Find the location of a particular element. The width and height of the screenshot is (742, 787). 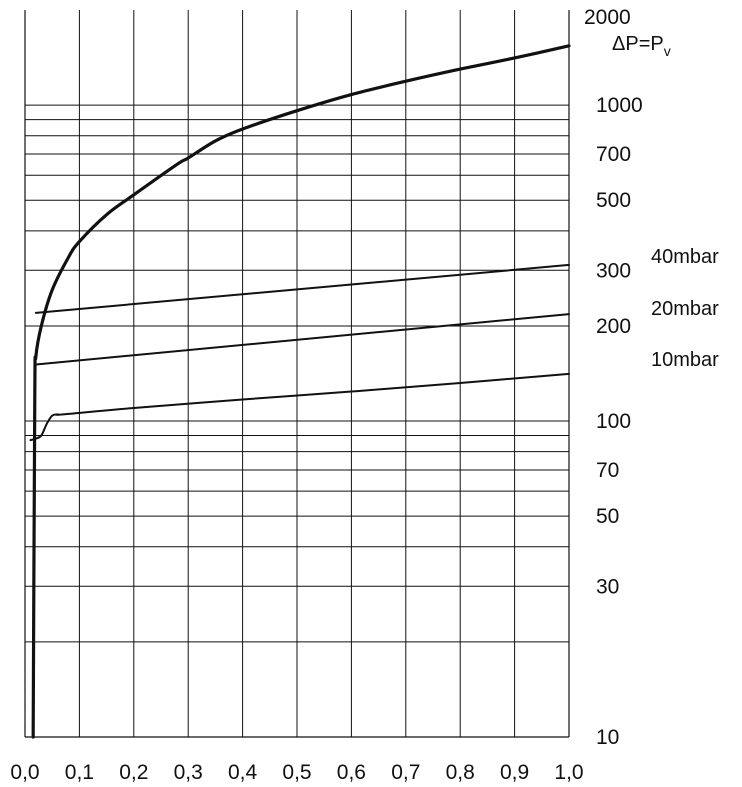

y-tick-label: 30 is located at coordinates (607, 586).